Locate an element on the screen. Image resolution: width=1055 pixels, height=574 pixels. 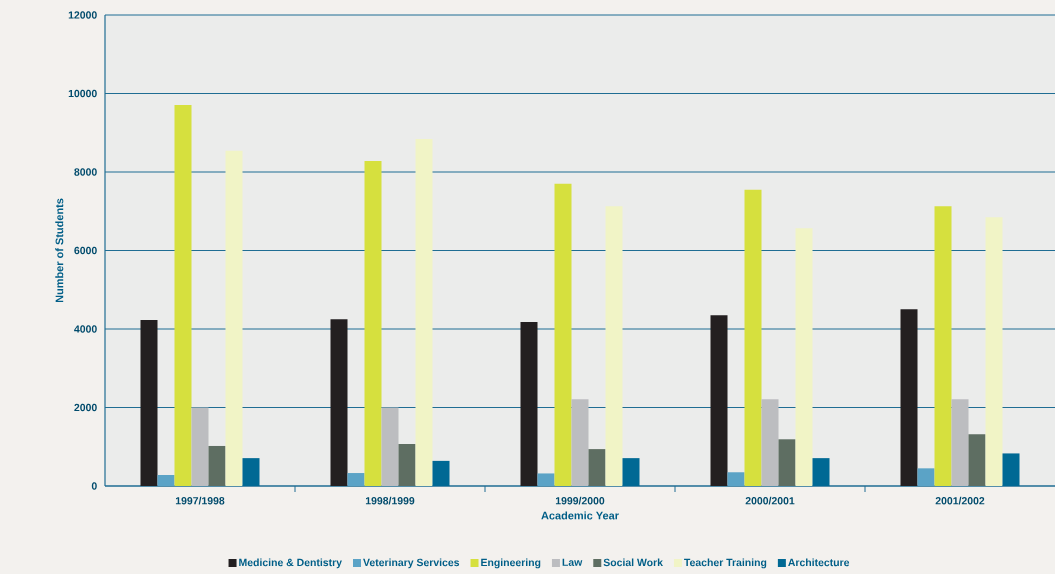
y-axis-title: Number of Students is located at coordinates (59, 250).